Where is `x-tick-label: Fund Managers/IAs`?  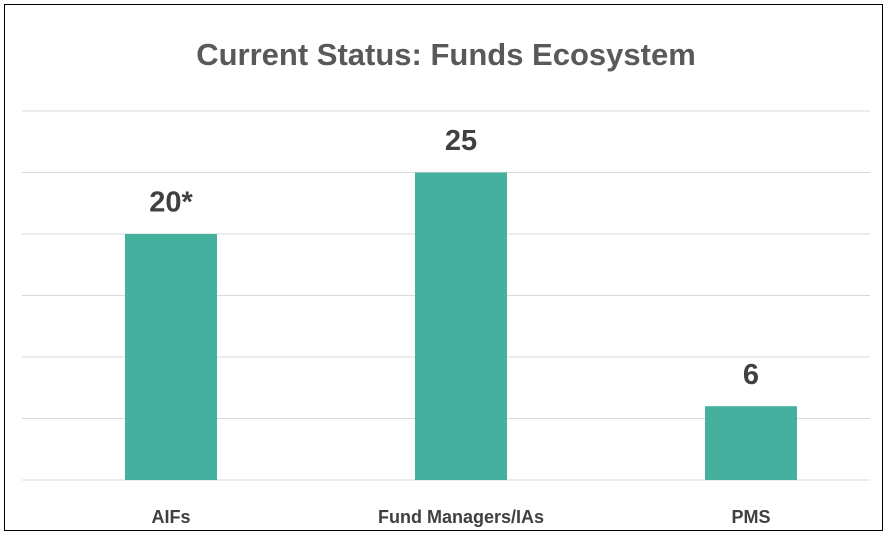
x-tick-label: Fund Managers/IAs is located at coordinates (461, 517).